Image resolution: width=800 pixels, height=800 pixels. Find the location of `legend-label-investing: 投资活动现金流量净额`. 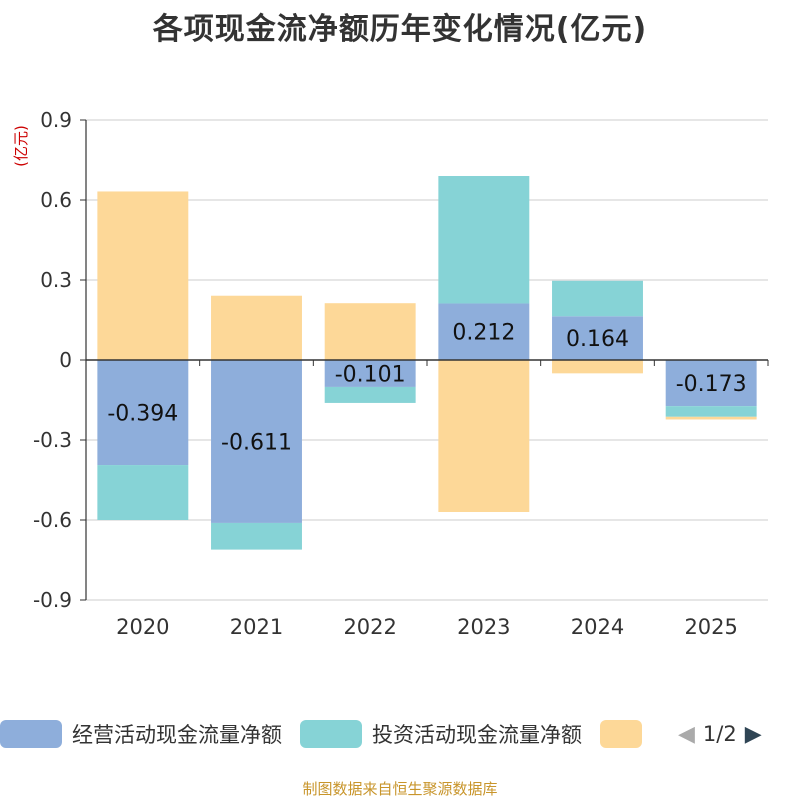

legend-label-investing: 投资活动现金流量净额 is located at coordinates (477, 735).